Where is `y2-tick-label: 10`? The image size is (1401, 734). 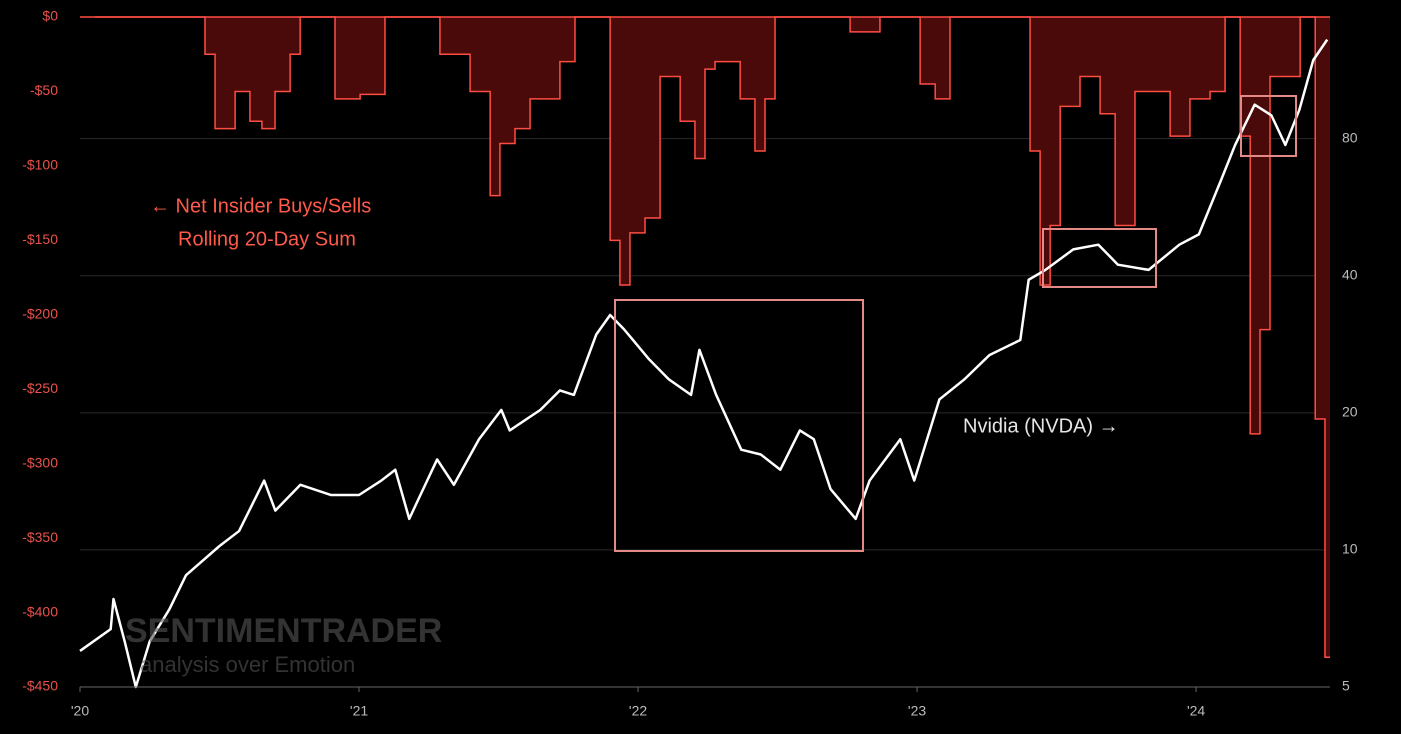
y2-tick-label: 10 is located at coordinates (1350, 549).